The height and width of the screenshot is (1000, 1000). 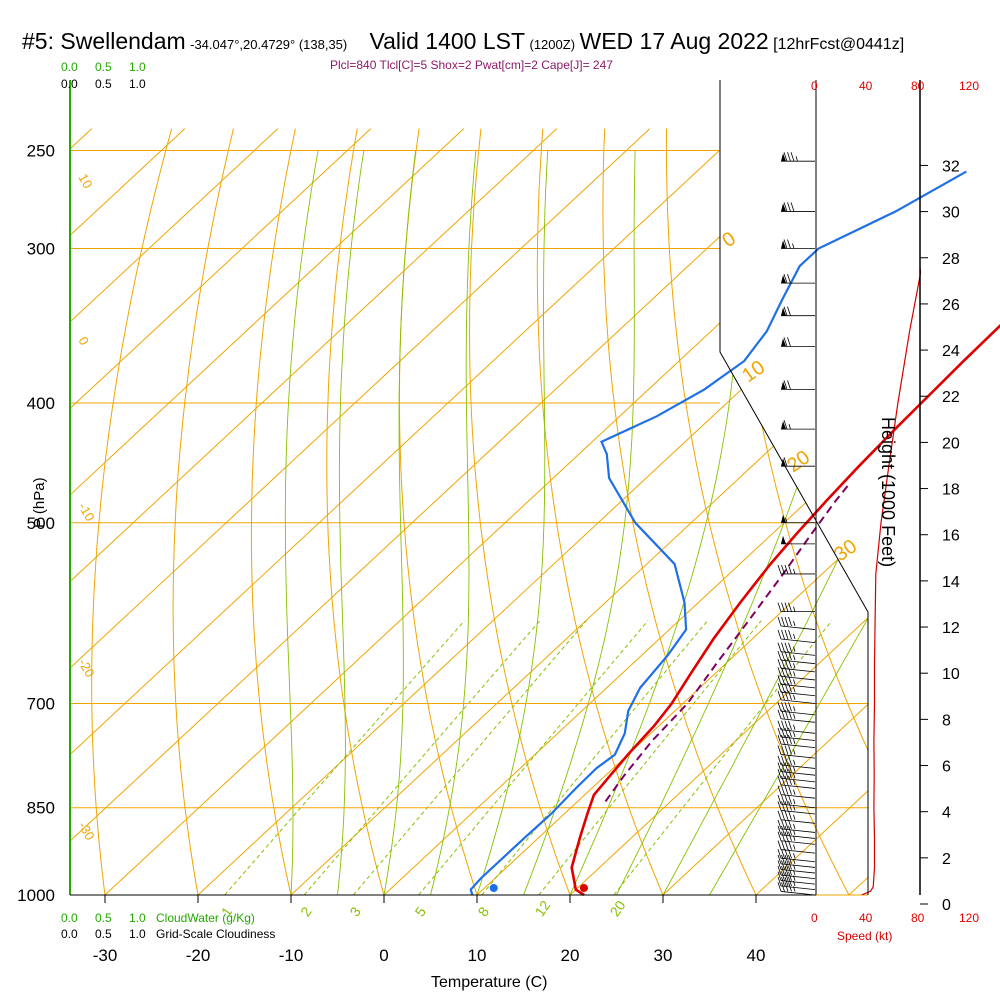 I want to click on surface-temperature-point, so click(x=583, y=888).